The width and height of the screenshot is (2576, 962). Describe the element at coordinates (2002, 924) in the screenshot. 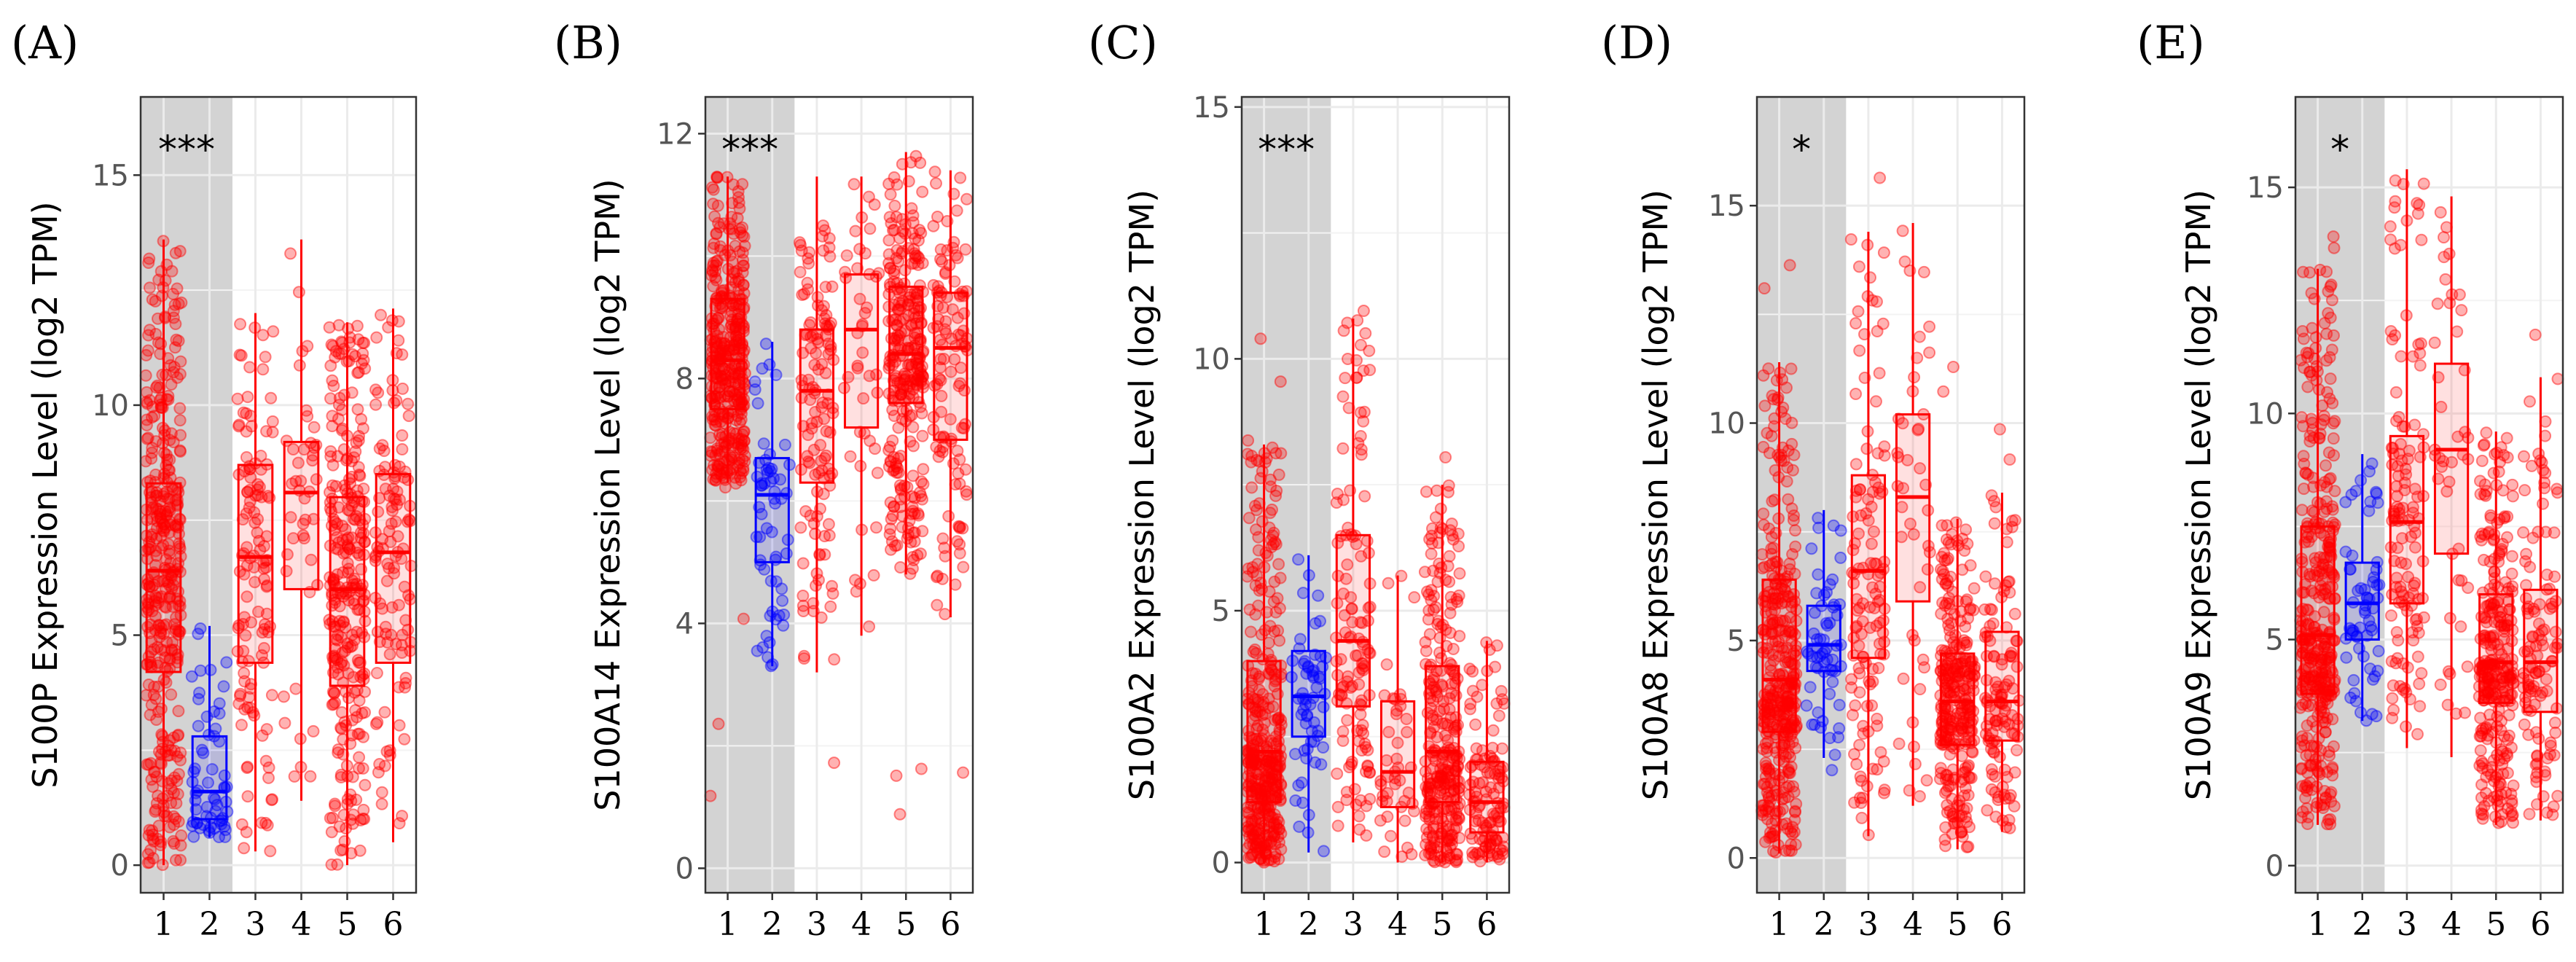

I see `x-tick-label: 6` at that location.